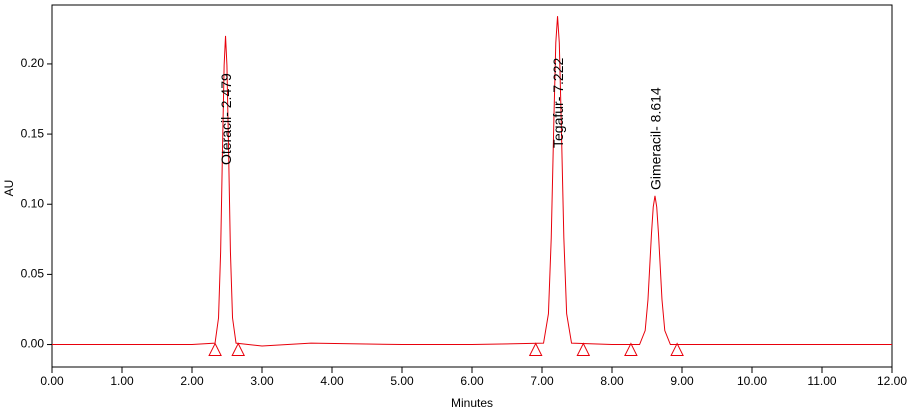 This screenshot has height=414, width=911. I want to click on peak-label: Tegafur- 7.222, so click(558, 103).